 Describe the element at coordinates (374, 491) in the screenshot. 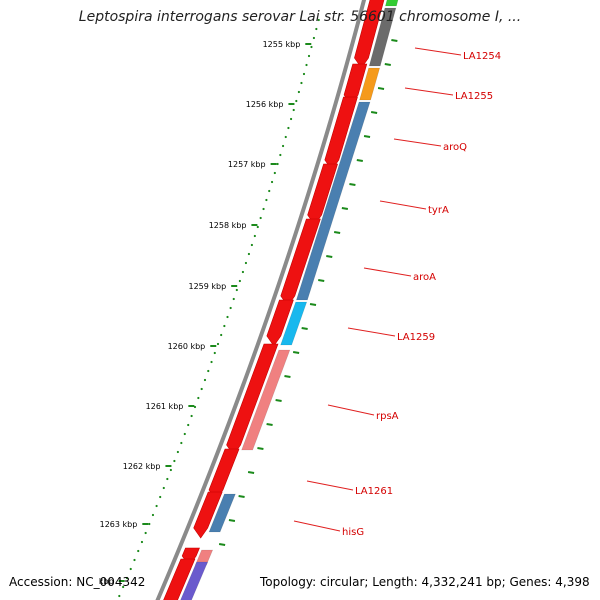

I see `gene-label-LA1261: LA1261` at that location.